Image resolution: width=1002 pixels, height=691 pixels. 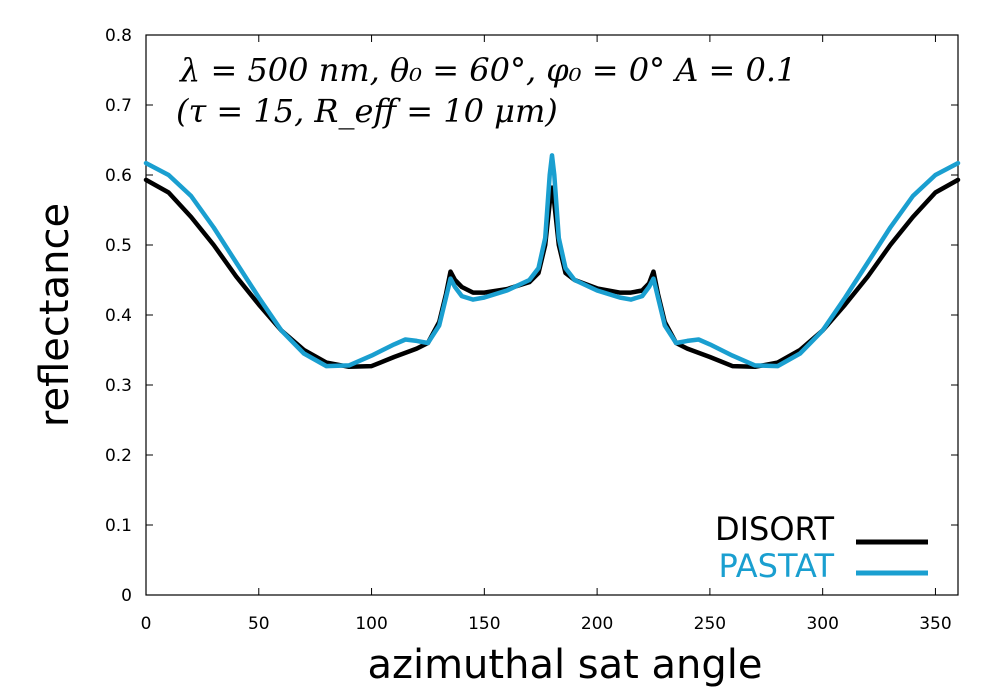 What do you see at coordinates (259, 624) in the screenshot?
I see `x-tick-label: 50` at bounding box center [259, 624].